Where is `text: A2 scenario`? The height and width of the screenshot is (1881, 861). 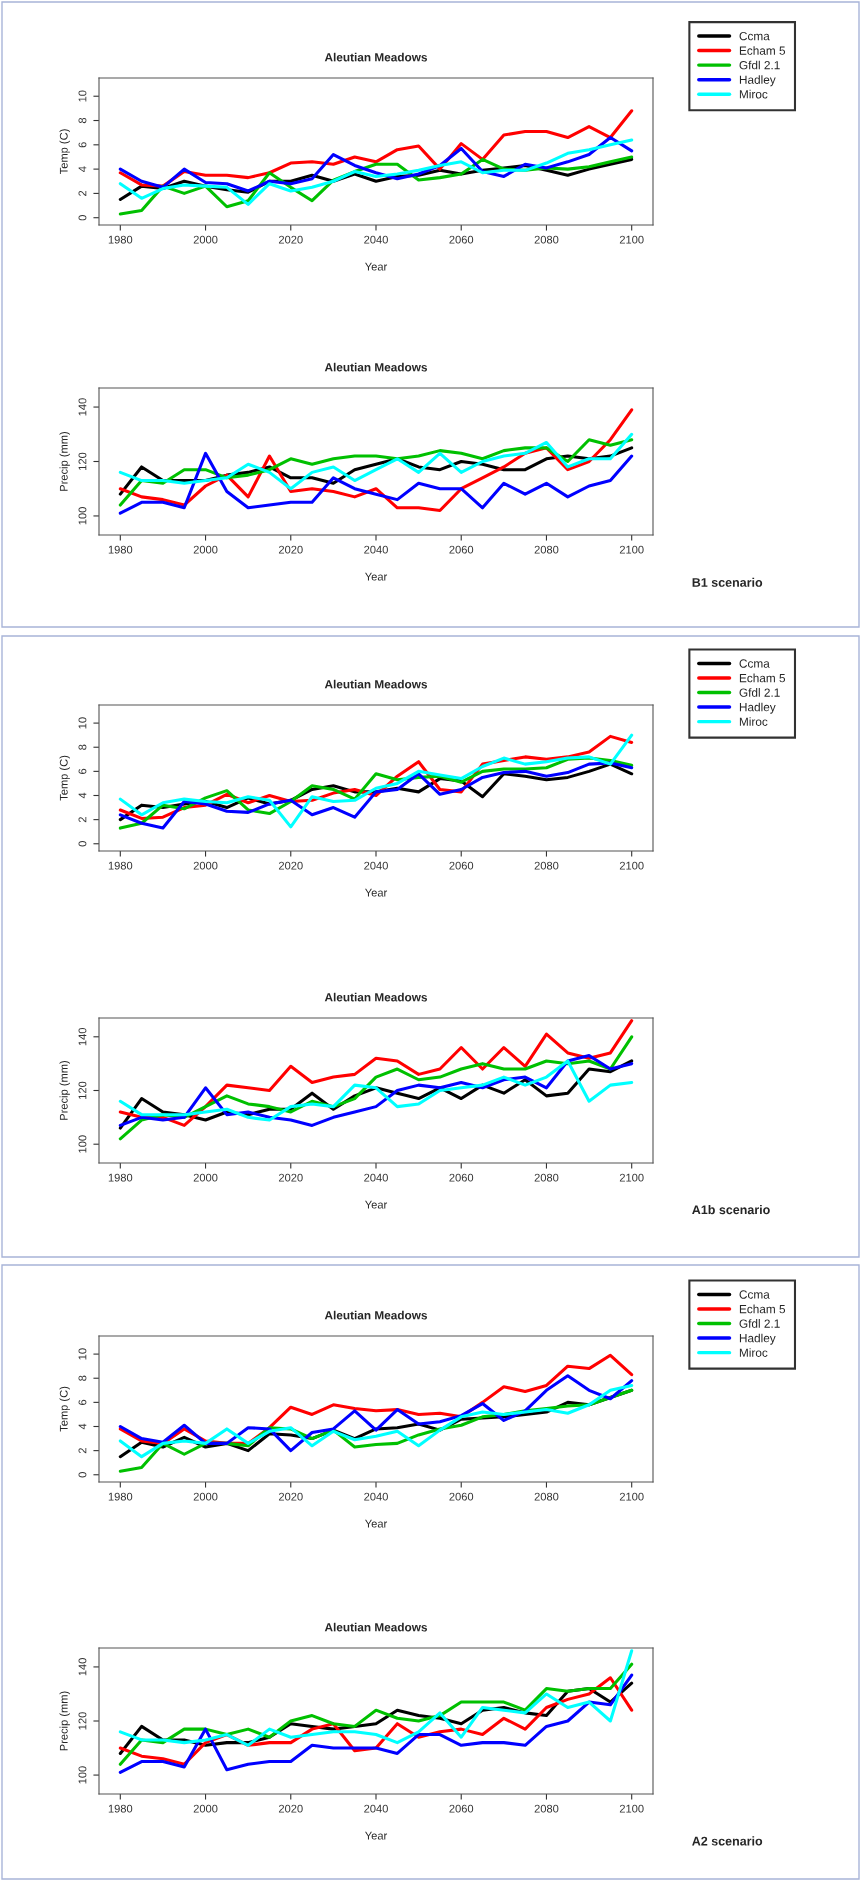 text: A2 scenario is located at coordinates (727, 1841).